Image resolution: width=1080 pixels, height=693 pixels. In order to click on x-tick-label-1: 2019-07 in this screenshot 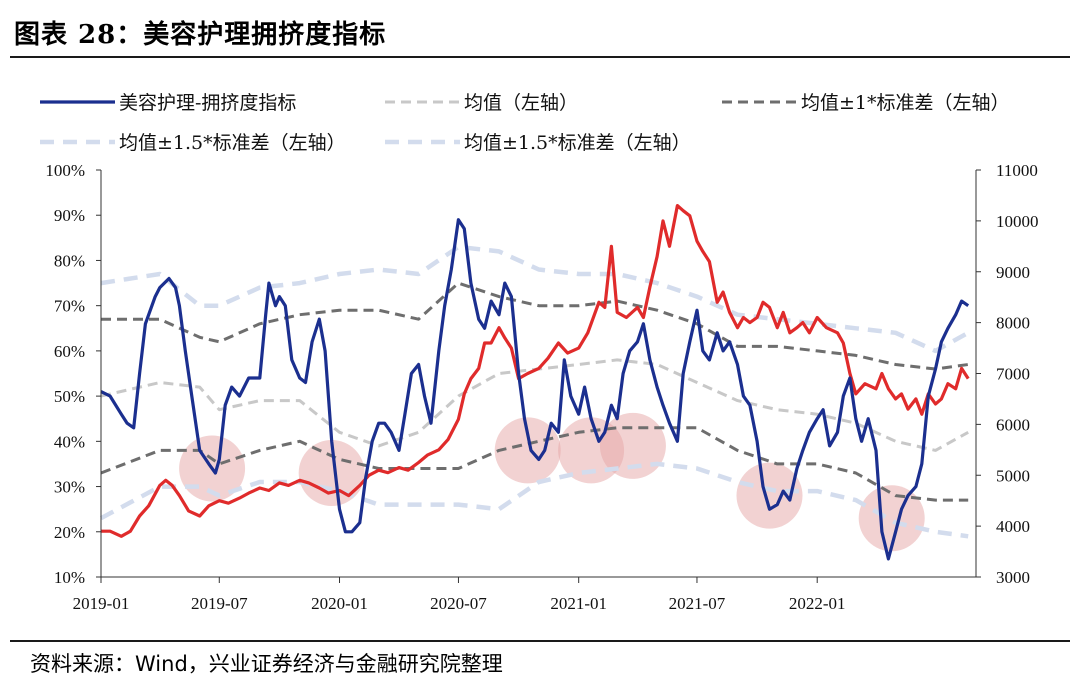, I will do `click(219, 603)`.